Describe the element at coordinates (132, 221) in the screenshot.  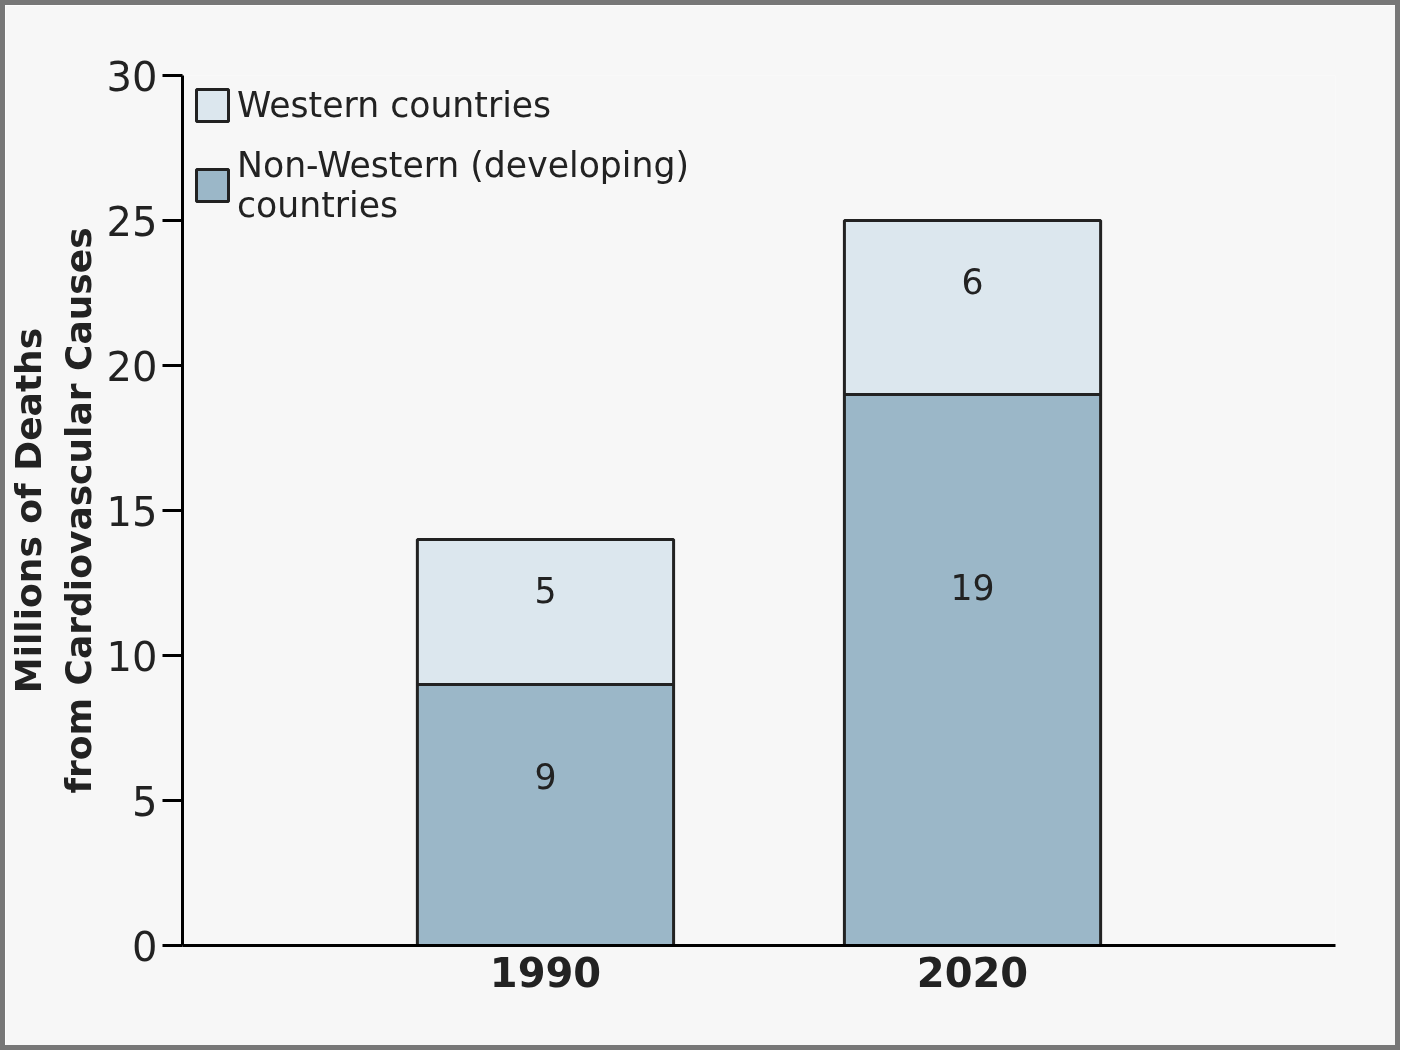
I see `y-tick-label: 25` at that location.